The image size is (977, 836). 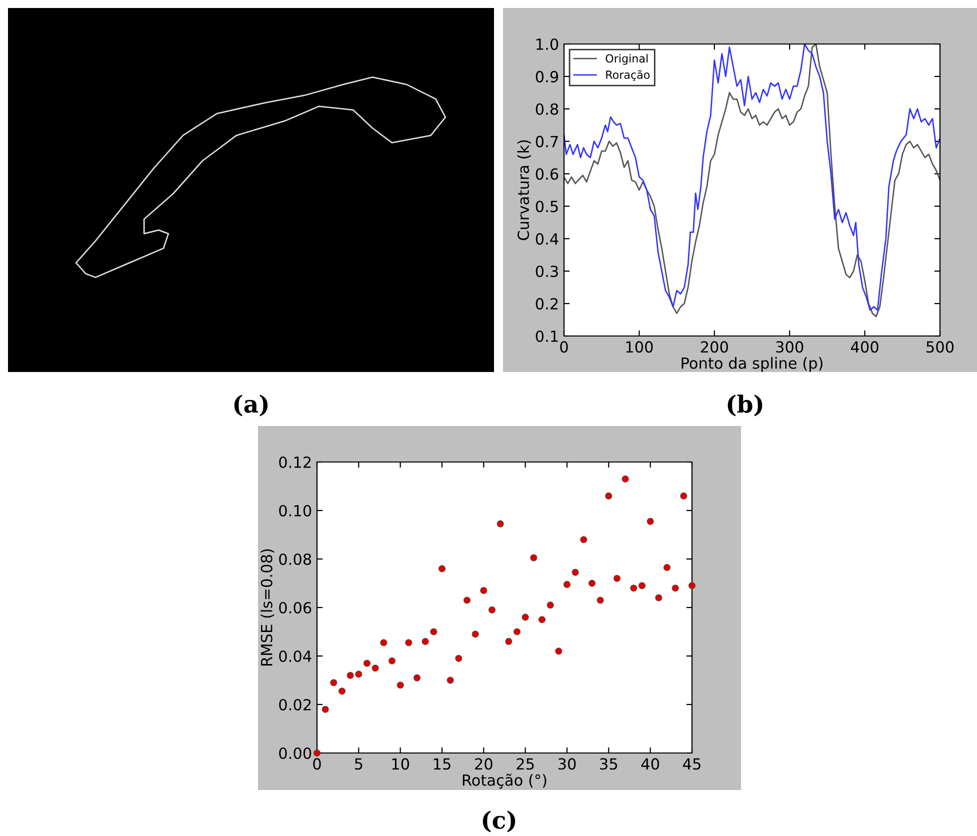 I want to click on y-tick-label: 0.9, so click(x=547, y=76).